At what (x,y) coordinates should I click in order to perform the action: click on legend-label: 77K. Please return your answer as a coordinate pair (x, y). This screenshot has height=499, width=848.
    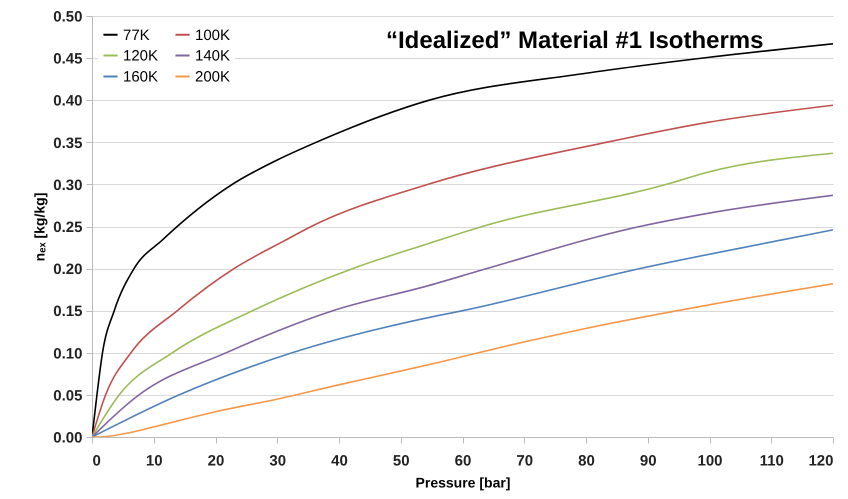
    Looking at the image, I should click on (136, 35).